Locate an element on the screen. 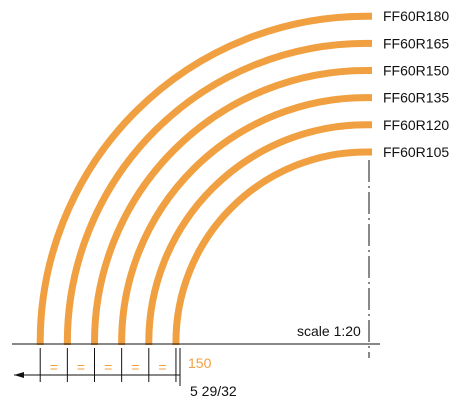 The image size is (466, 403). profile-label: FF60R135 is located at coordinates (416, 98).